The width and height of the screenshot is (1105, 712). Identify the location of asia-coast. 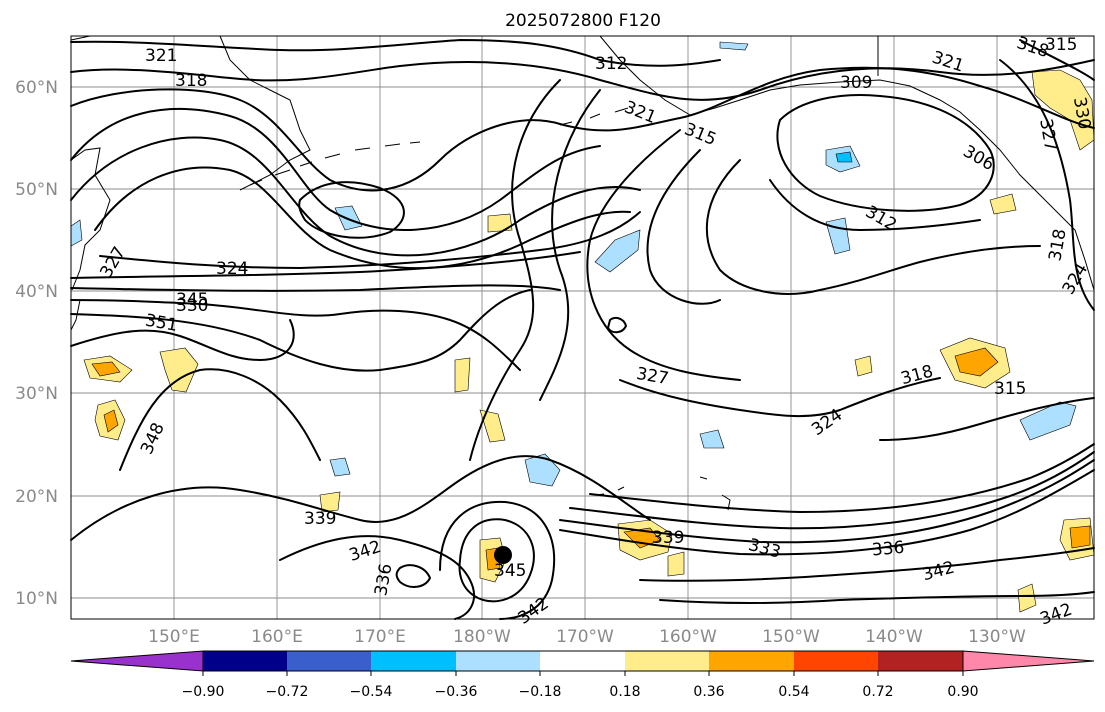
(90, 183).